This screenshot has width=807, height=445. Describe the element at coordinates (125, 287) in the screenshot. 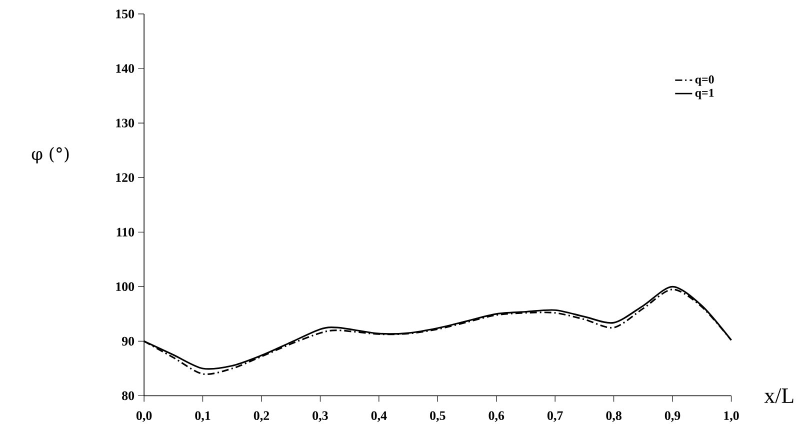

I see `y-tick-label: 100` at that location.